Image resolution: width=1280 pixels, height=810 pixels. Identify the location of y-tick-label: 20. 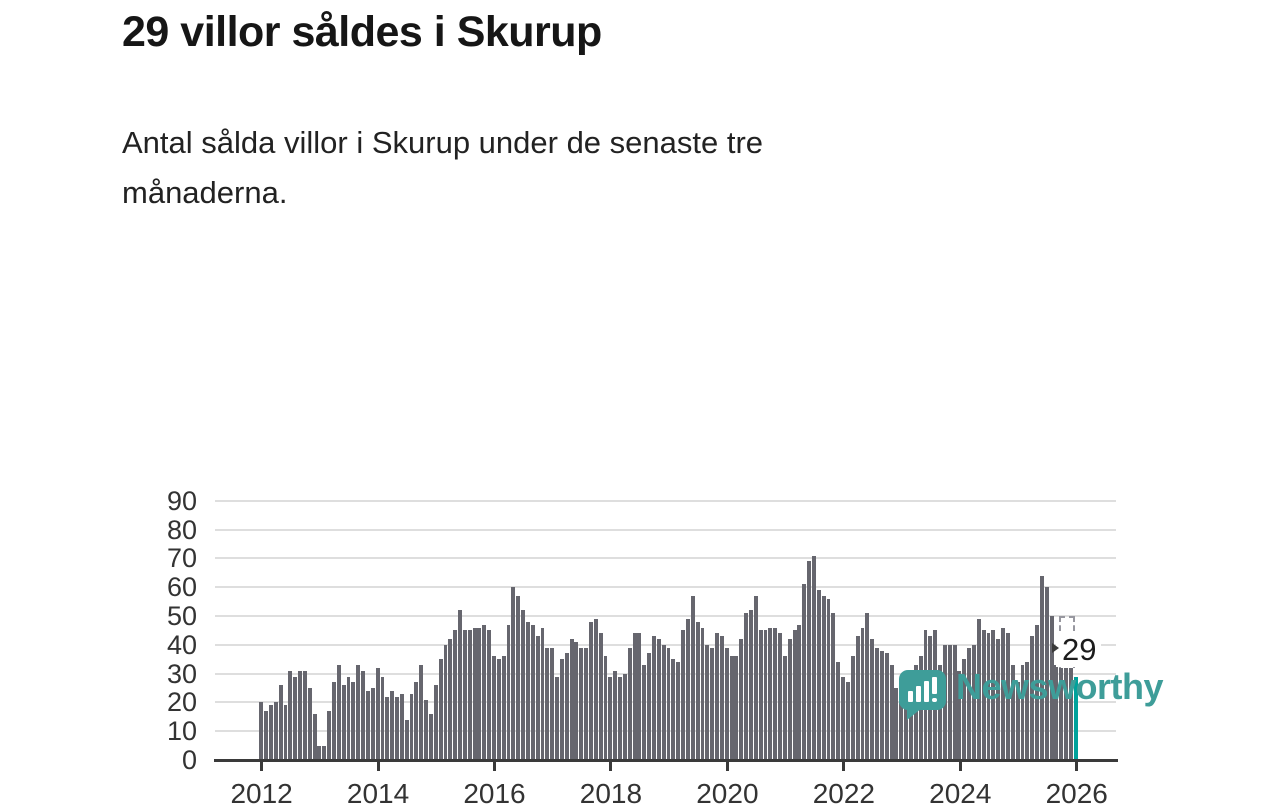
(181, 702).